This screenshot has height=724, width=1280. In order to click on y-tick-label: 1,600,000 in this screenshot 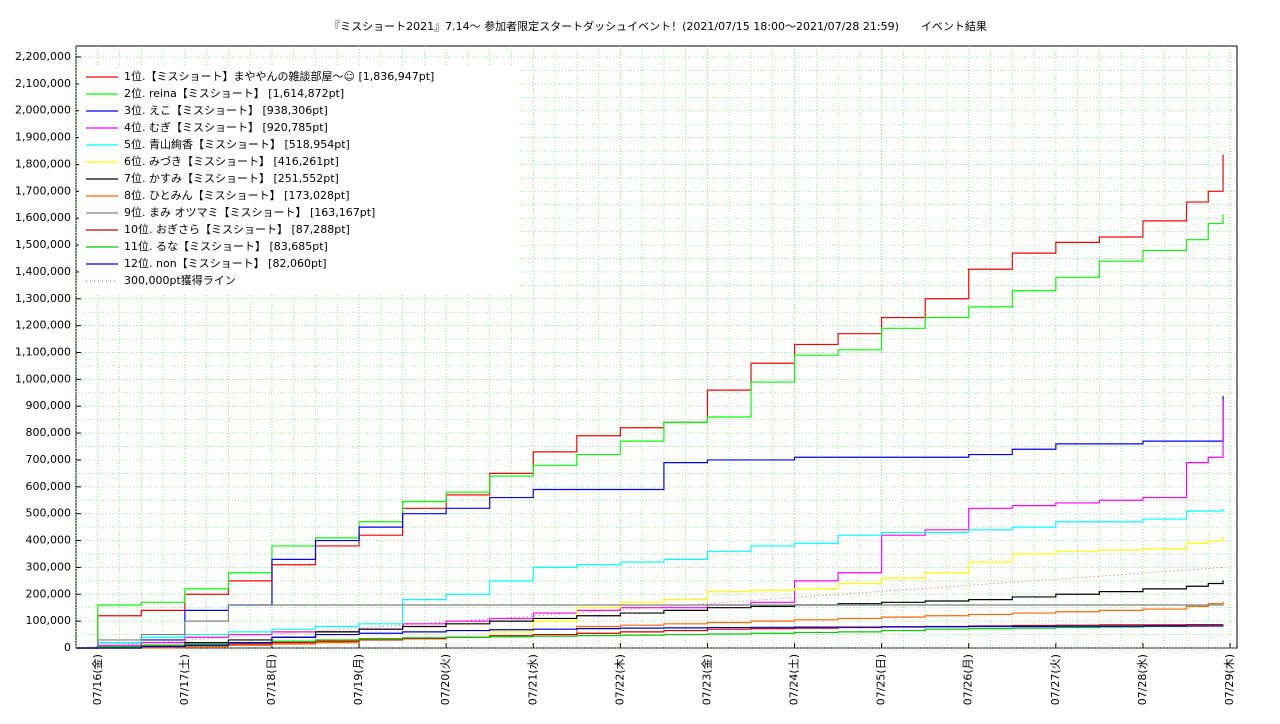, I will do `click(43, 217)`.